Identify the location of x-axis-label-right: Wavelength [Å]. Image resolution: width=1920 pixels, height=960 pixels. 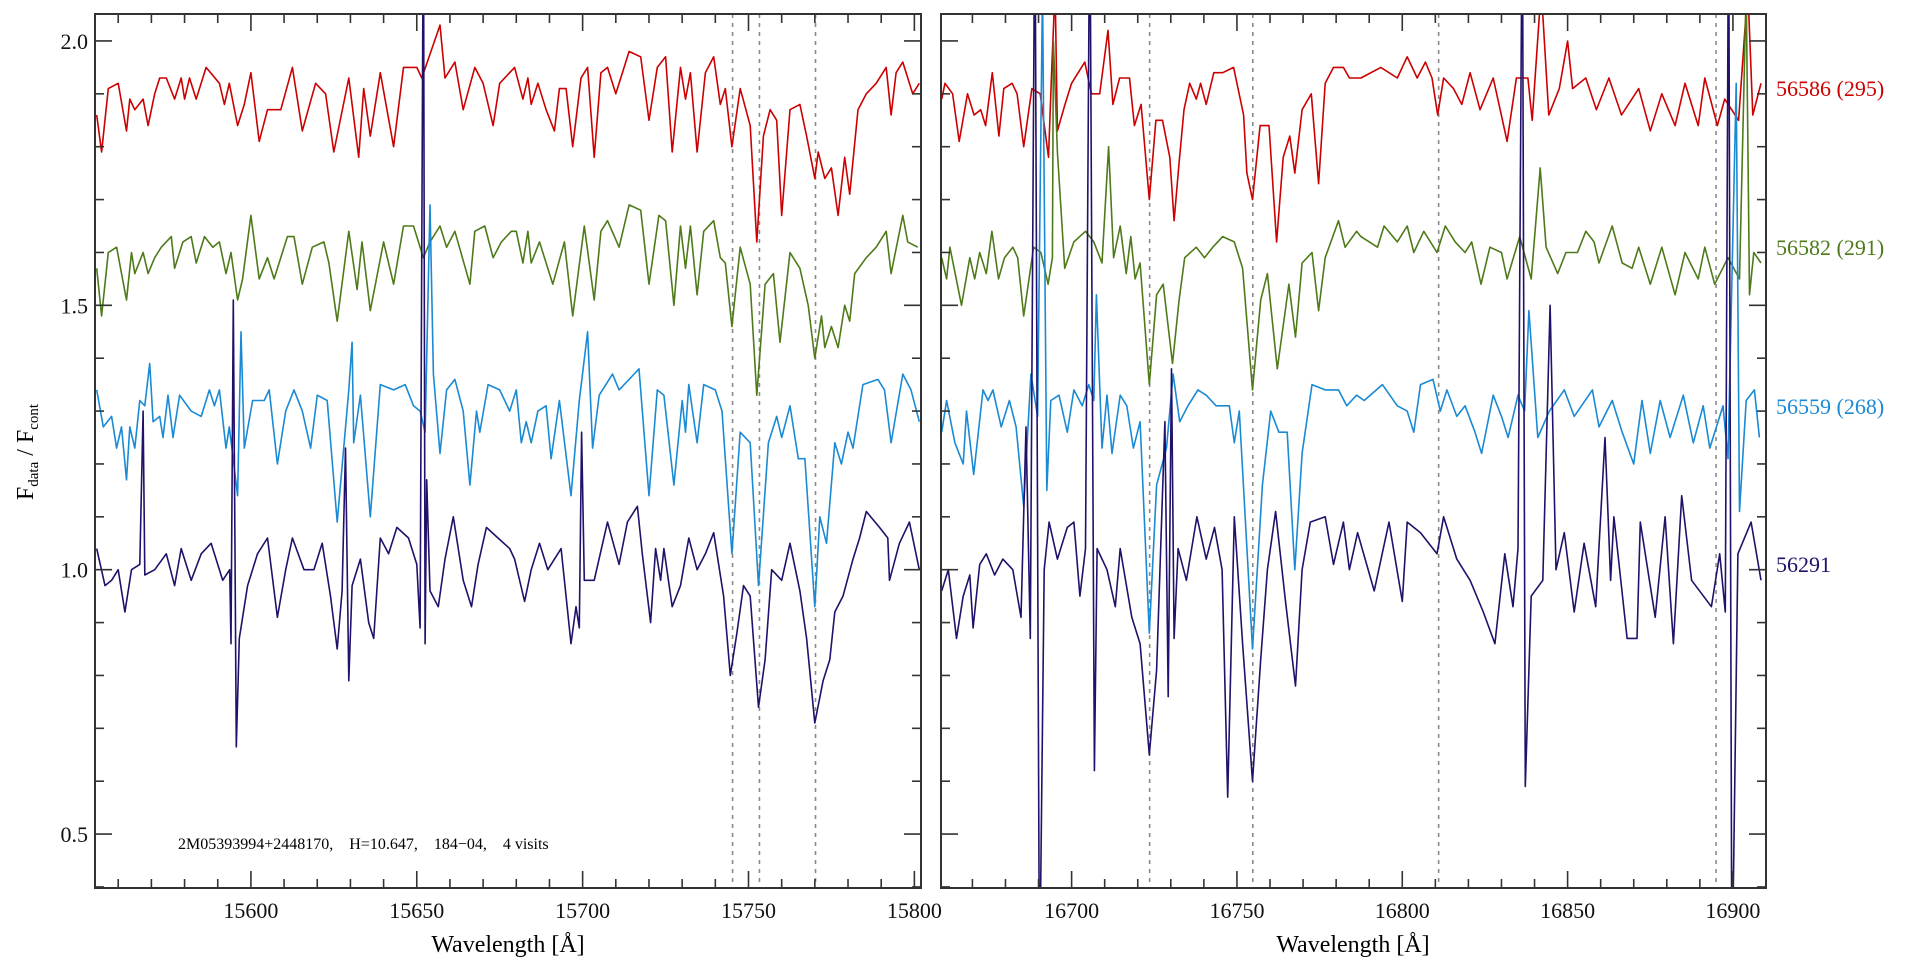
(1353, 945).